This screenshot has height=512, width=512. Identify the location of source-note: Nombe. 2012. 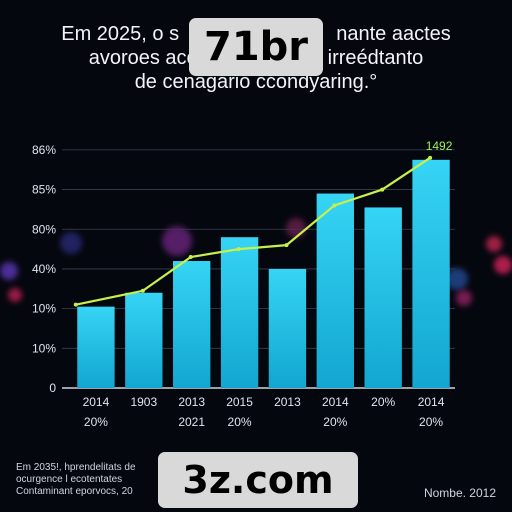
(459, 493).